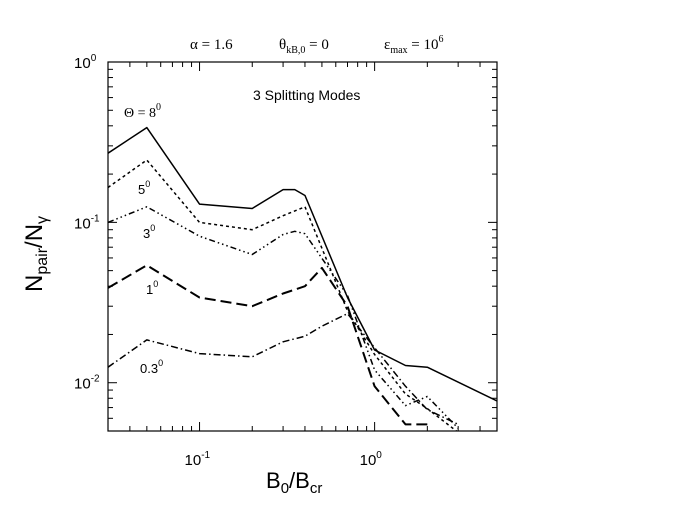  Describe the element at coordinates (371, 459) in the screenshot. I see `x-tick-label: 10⁰` at that location.